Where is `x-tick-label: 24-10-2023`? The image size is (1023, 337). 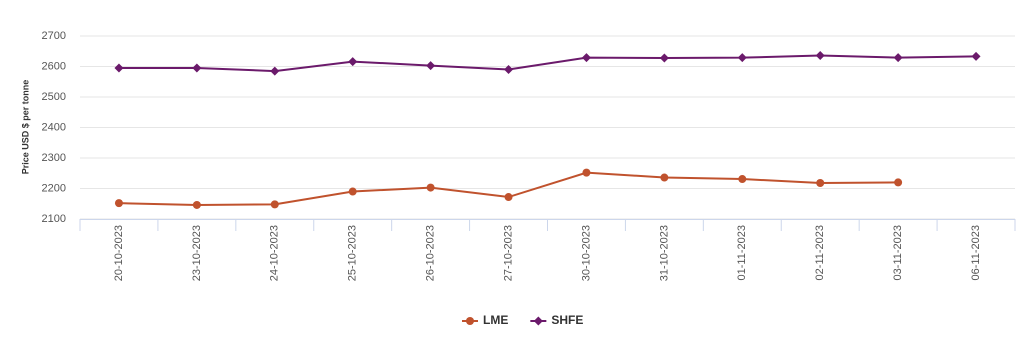 x-tick-label: 24-10-2023 is located at coordinates (275, 253).